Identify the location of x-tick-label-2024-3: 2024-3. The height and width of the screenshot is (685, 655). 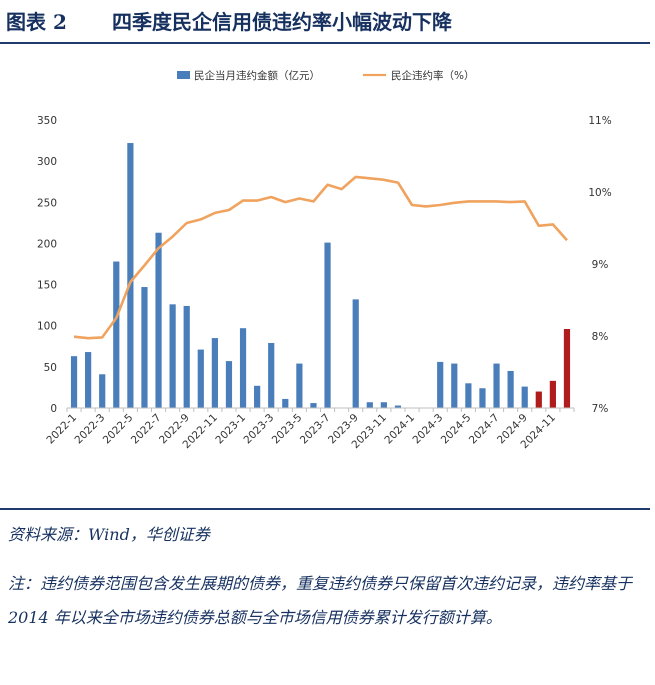
(428, 429).